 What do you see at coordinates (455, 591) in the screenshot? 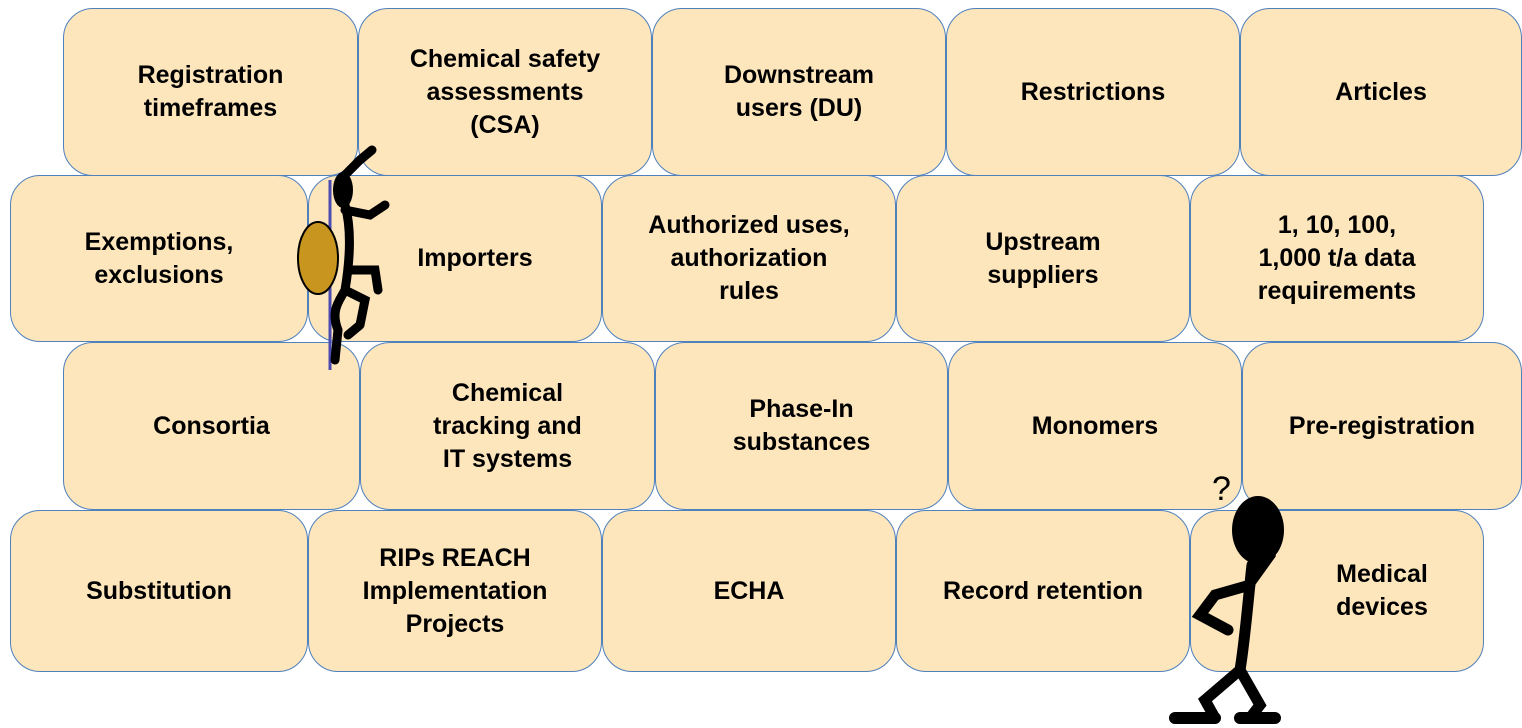
I see `topic-block: RIPs REACH Implementation Projects` at bounding box center [455, 591].